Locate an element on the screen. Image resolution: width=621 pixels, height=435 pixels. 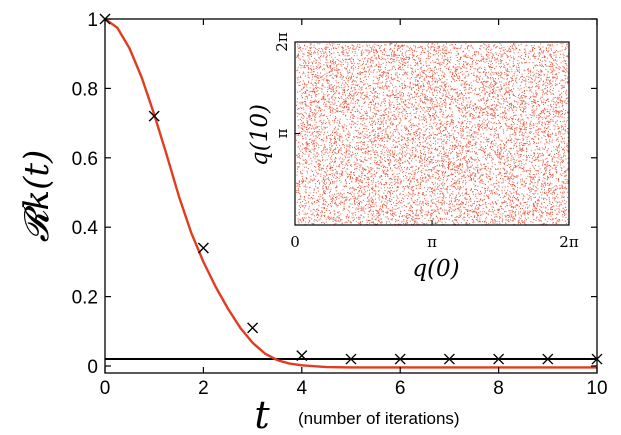
inset-x-tick-label: 0 is located at coordinates (295, 242).